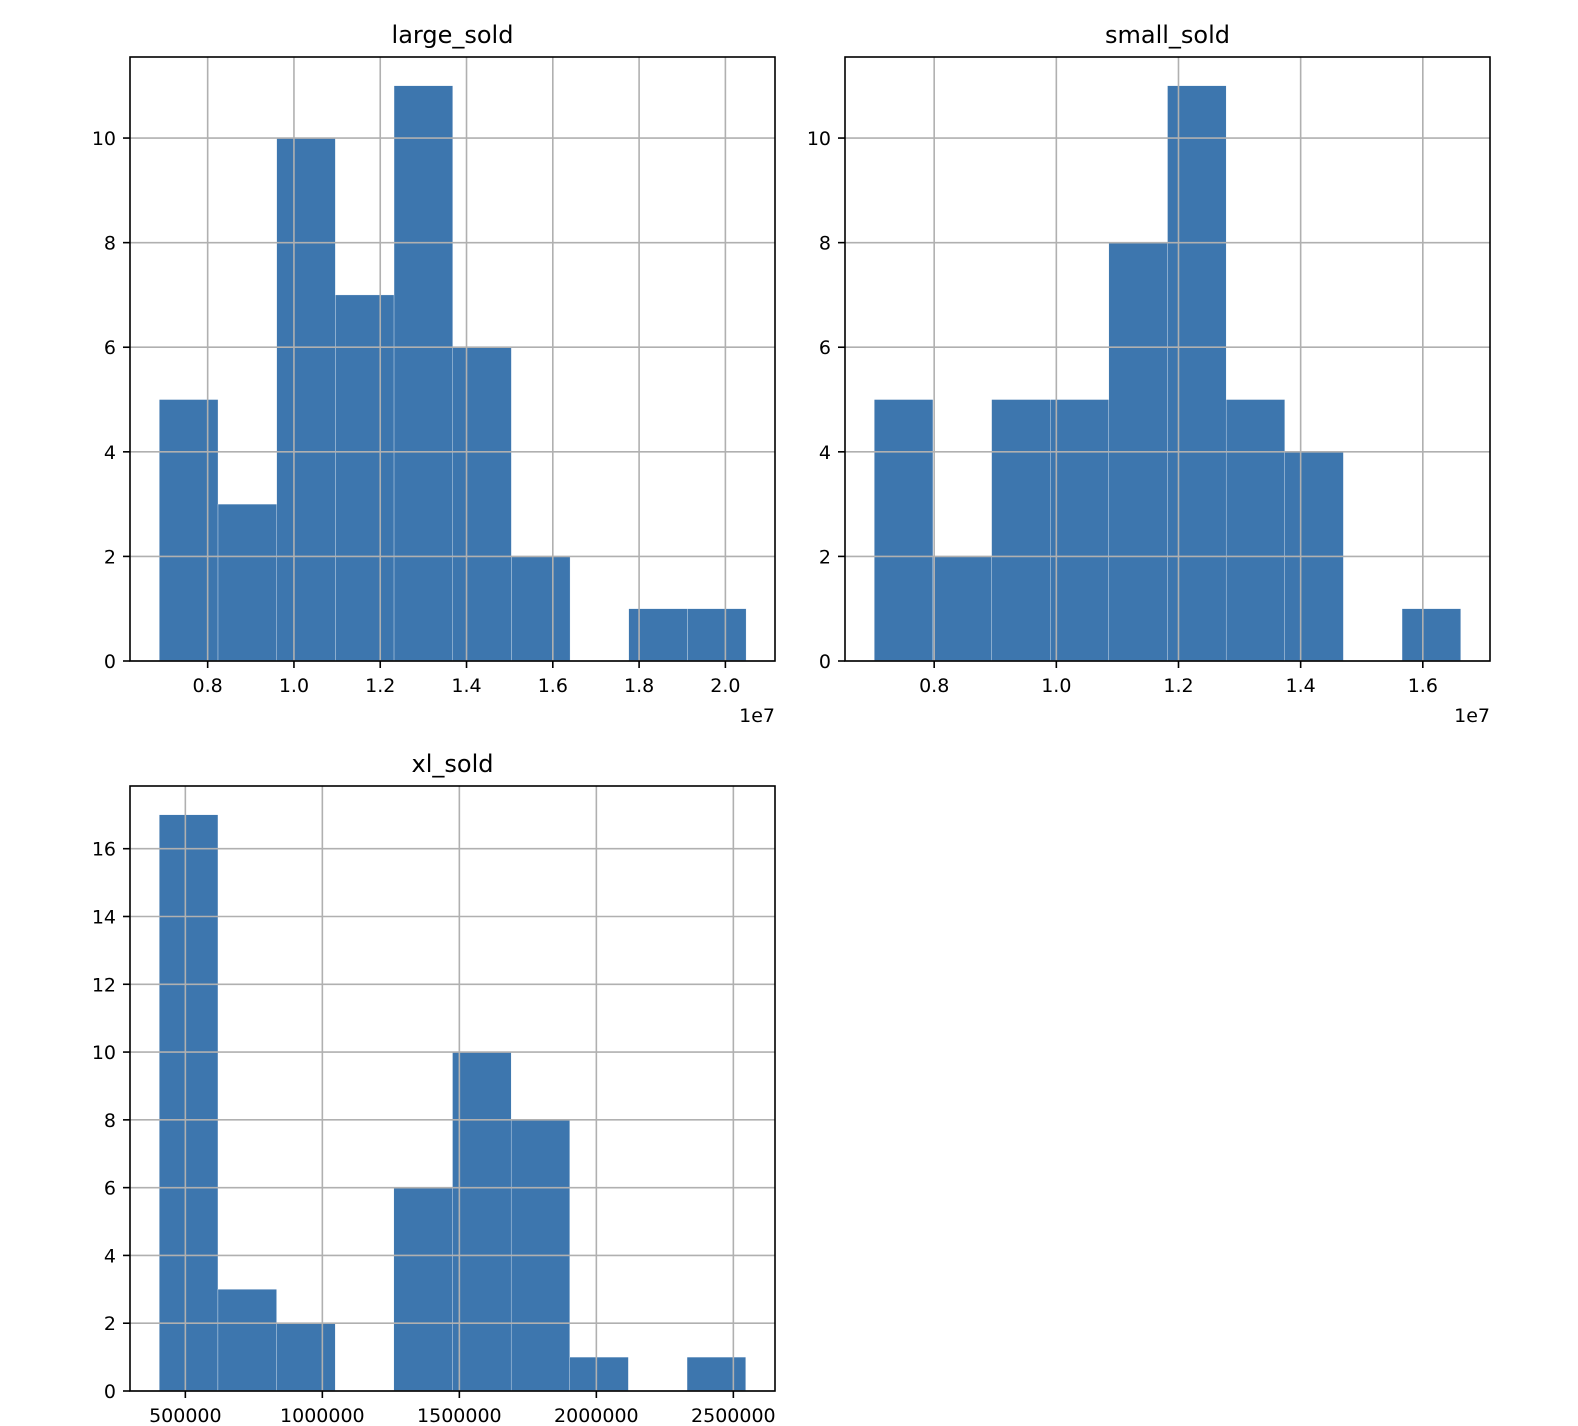 This screenshot has width=1578, height=1426. Describe the element at coordinates (733, 1415) in the screenshot. I see `xl-sold-x-tick-label-4: 2500000` at that location.